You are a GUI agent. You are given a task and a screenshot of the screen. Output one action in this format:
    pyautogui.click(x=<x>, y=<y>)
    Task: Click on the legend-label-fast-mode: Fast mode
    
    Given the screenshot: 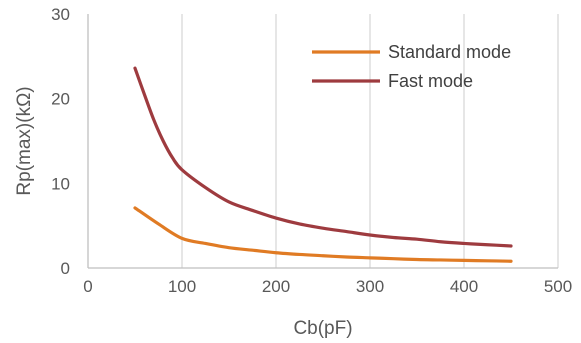 What is the action you would take?
    pyautogui.click(x=430, y=81)
    